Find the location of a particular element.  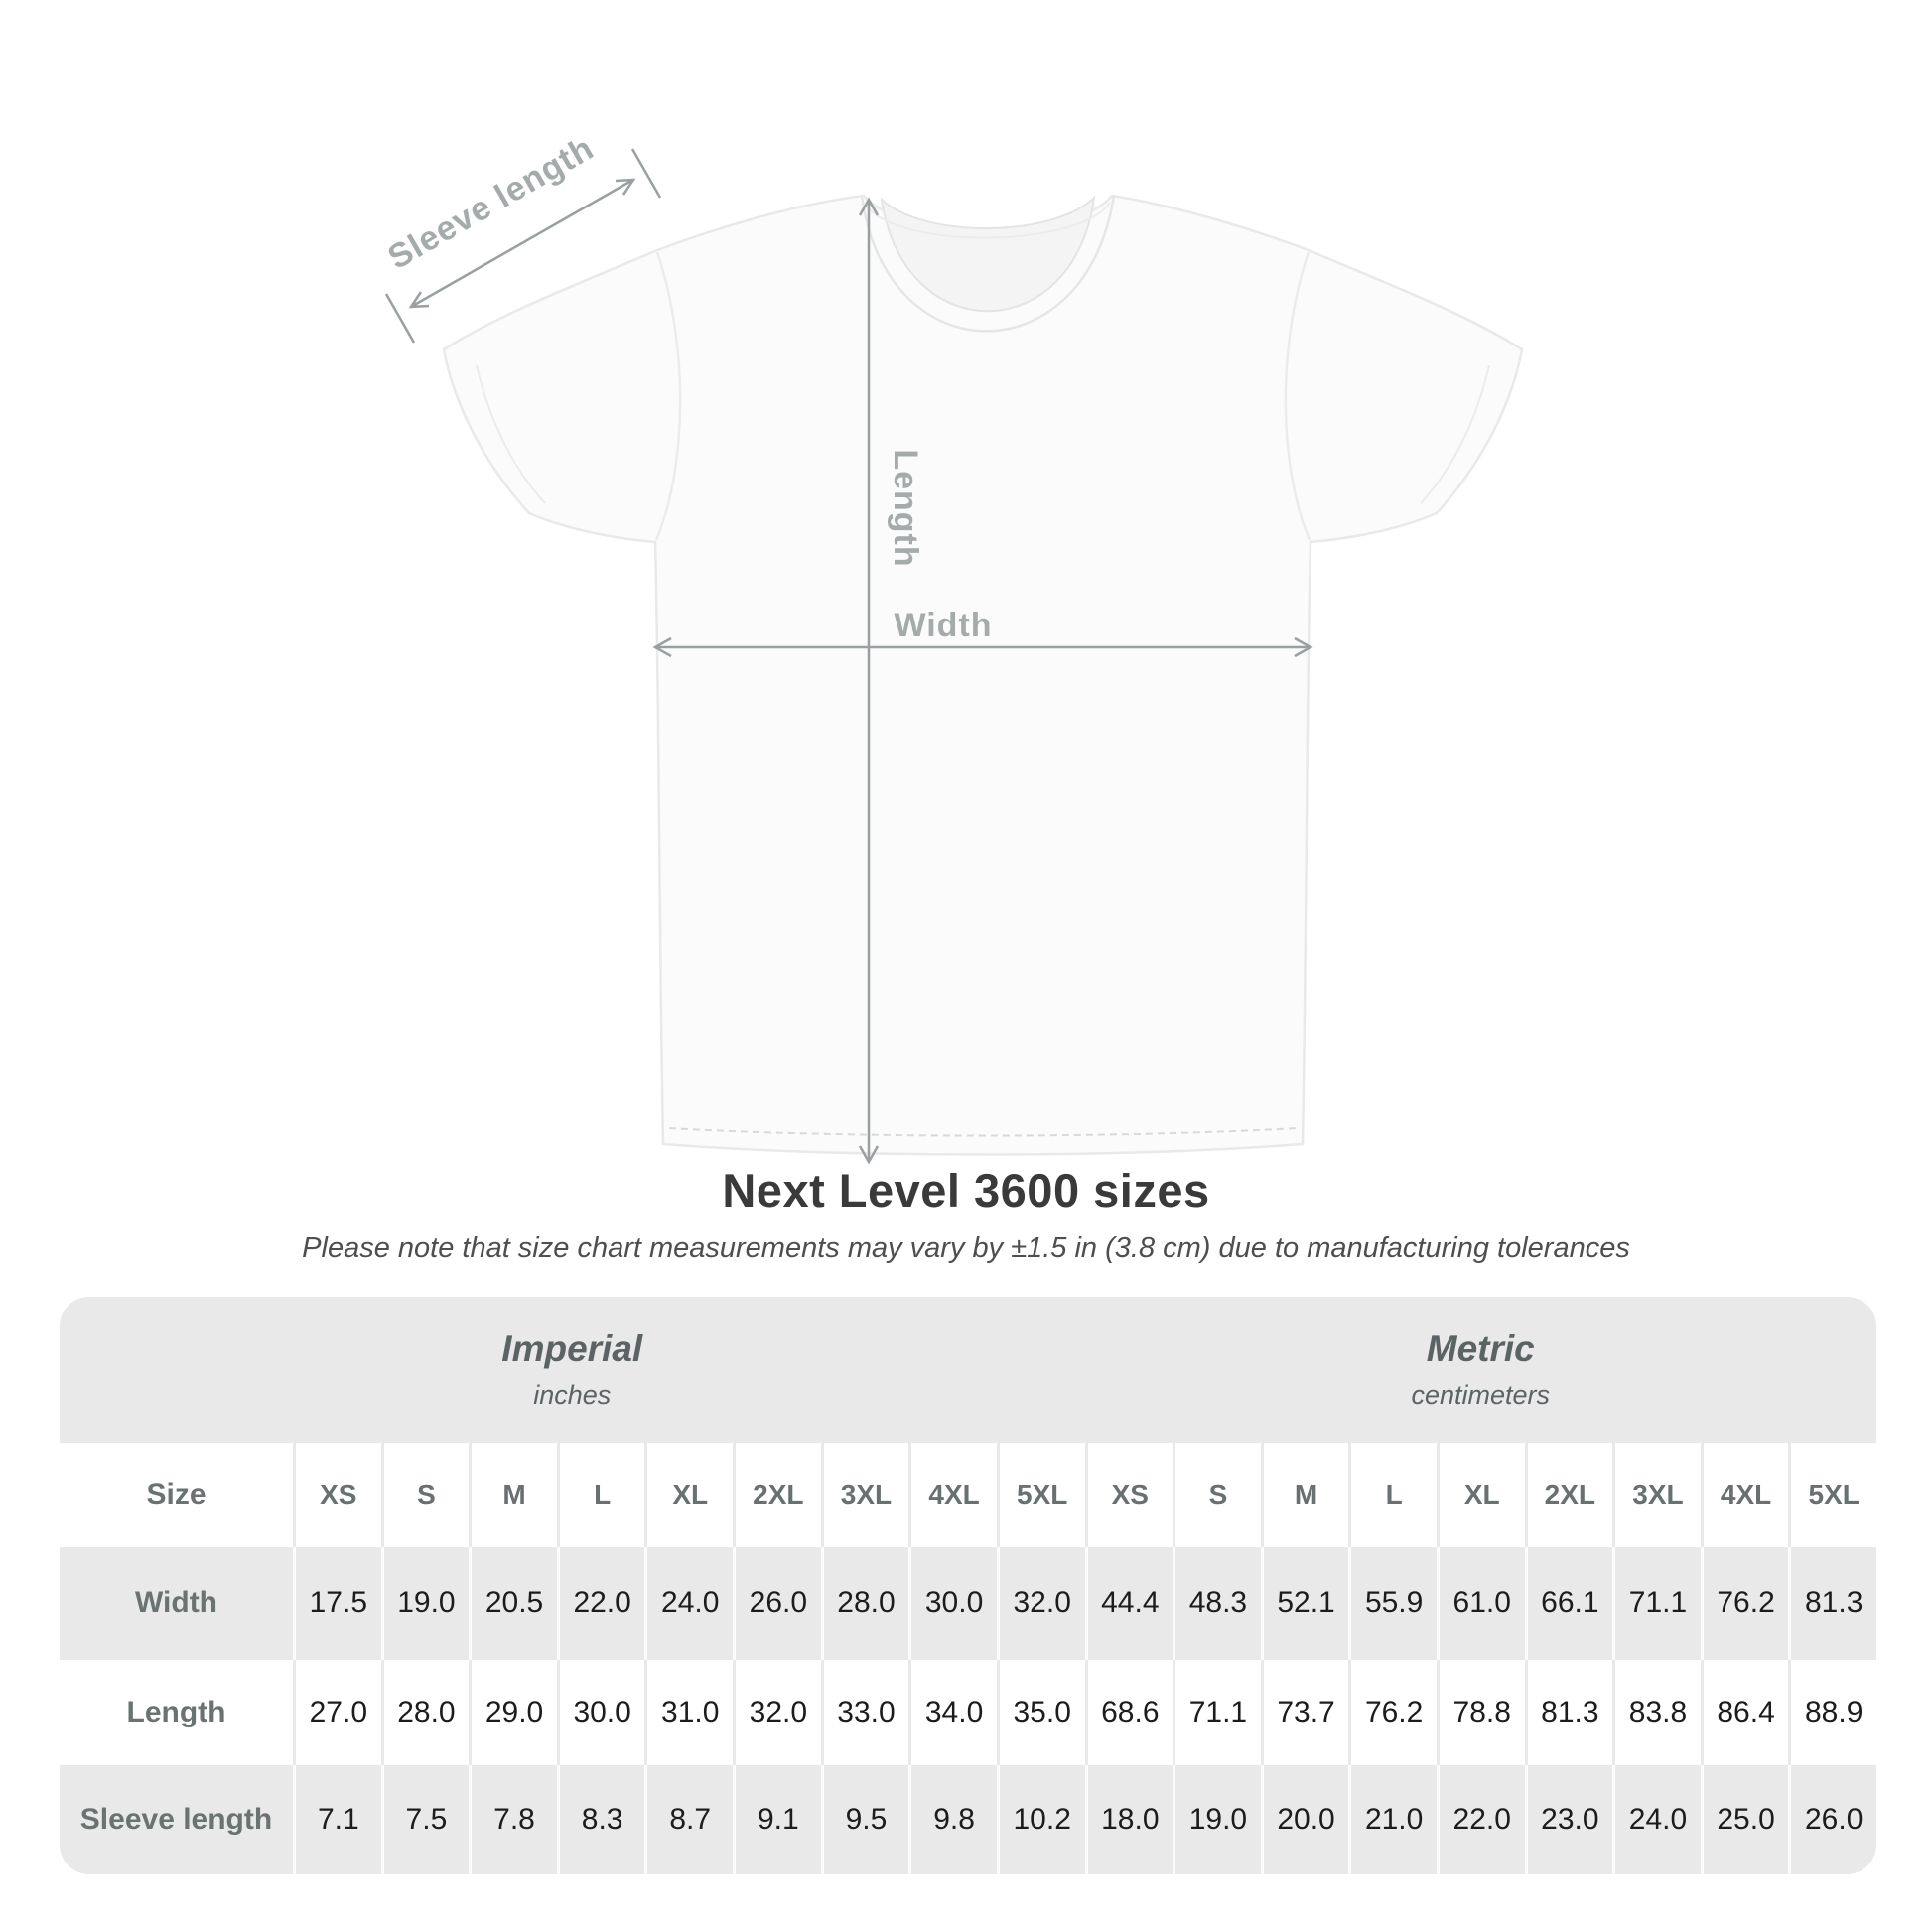

sleeve-length-dimension is located at coordinates (523, 246).